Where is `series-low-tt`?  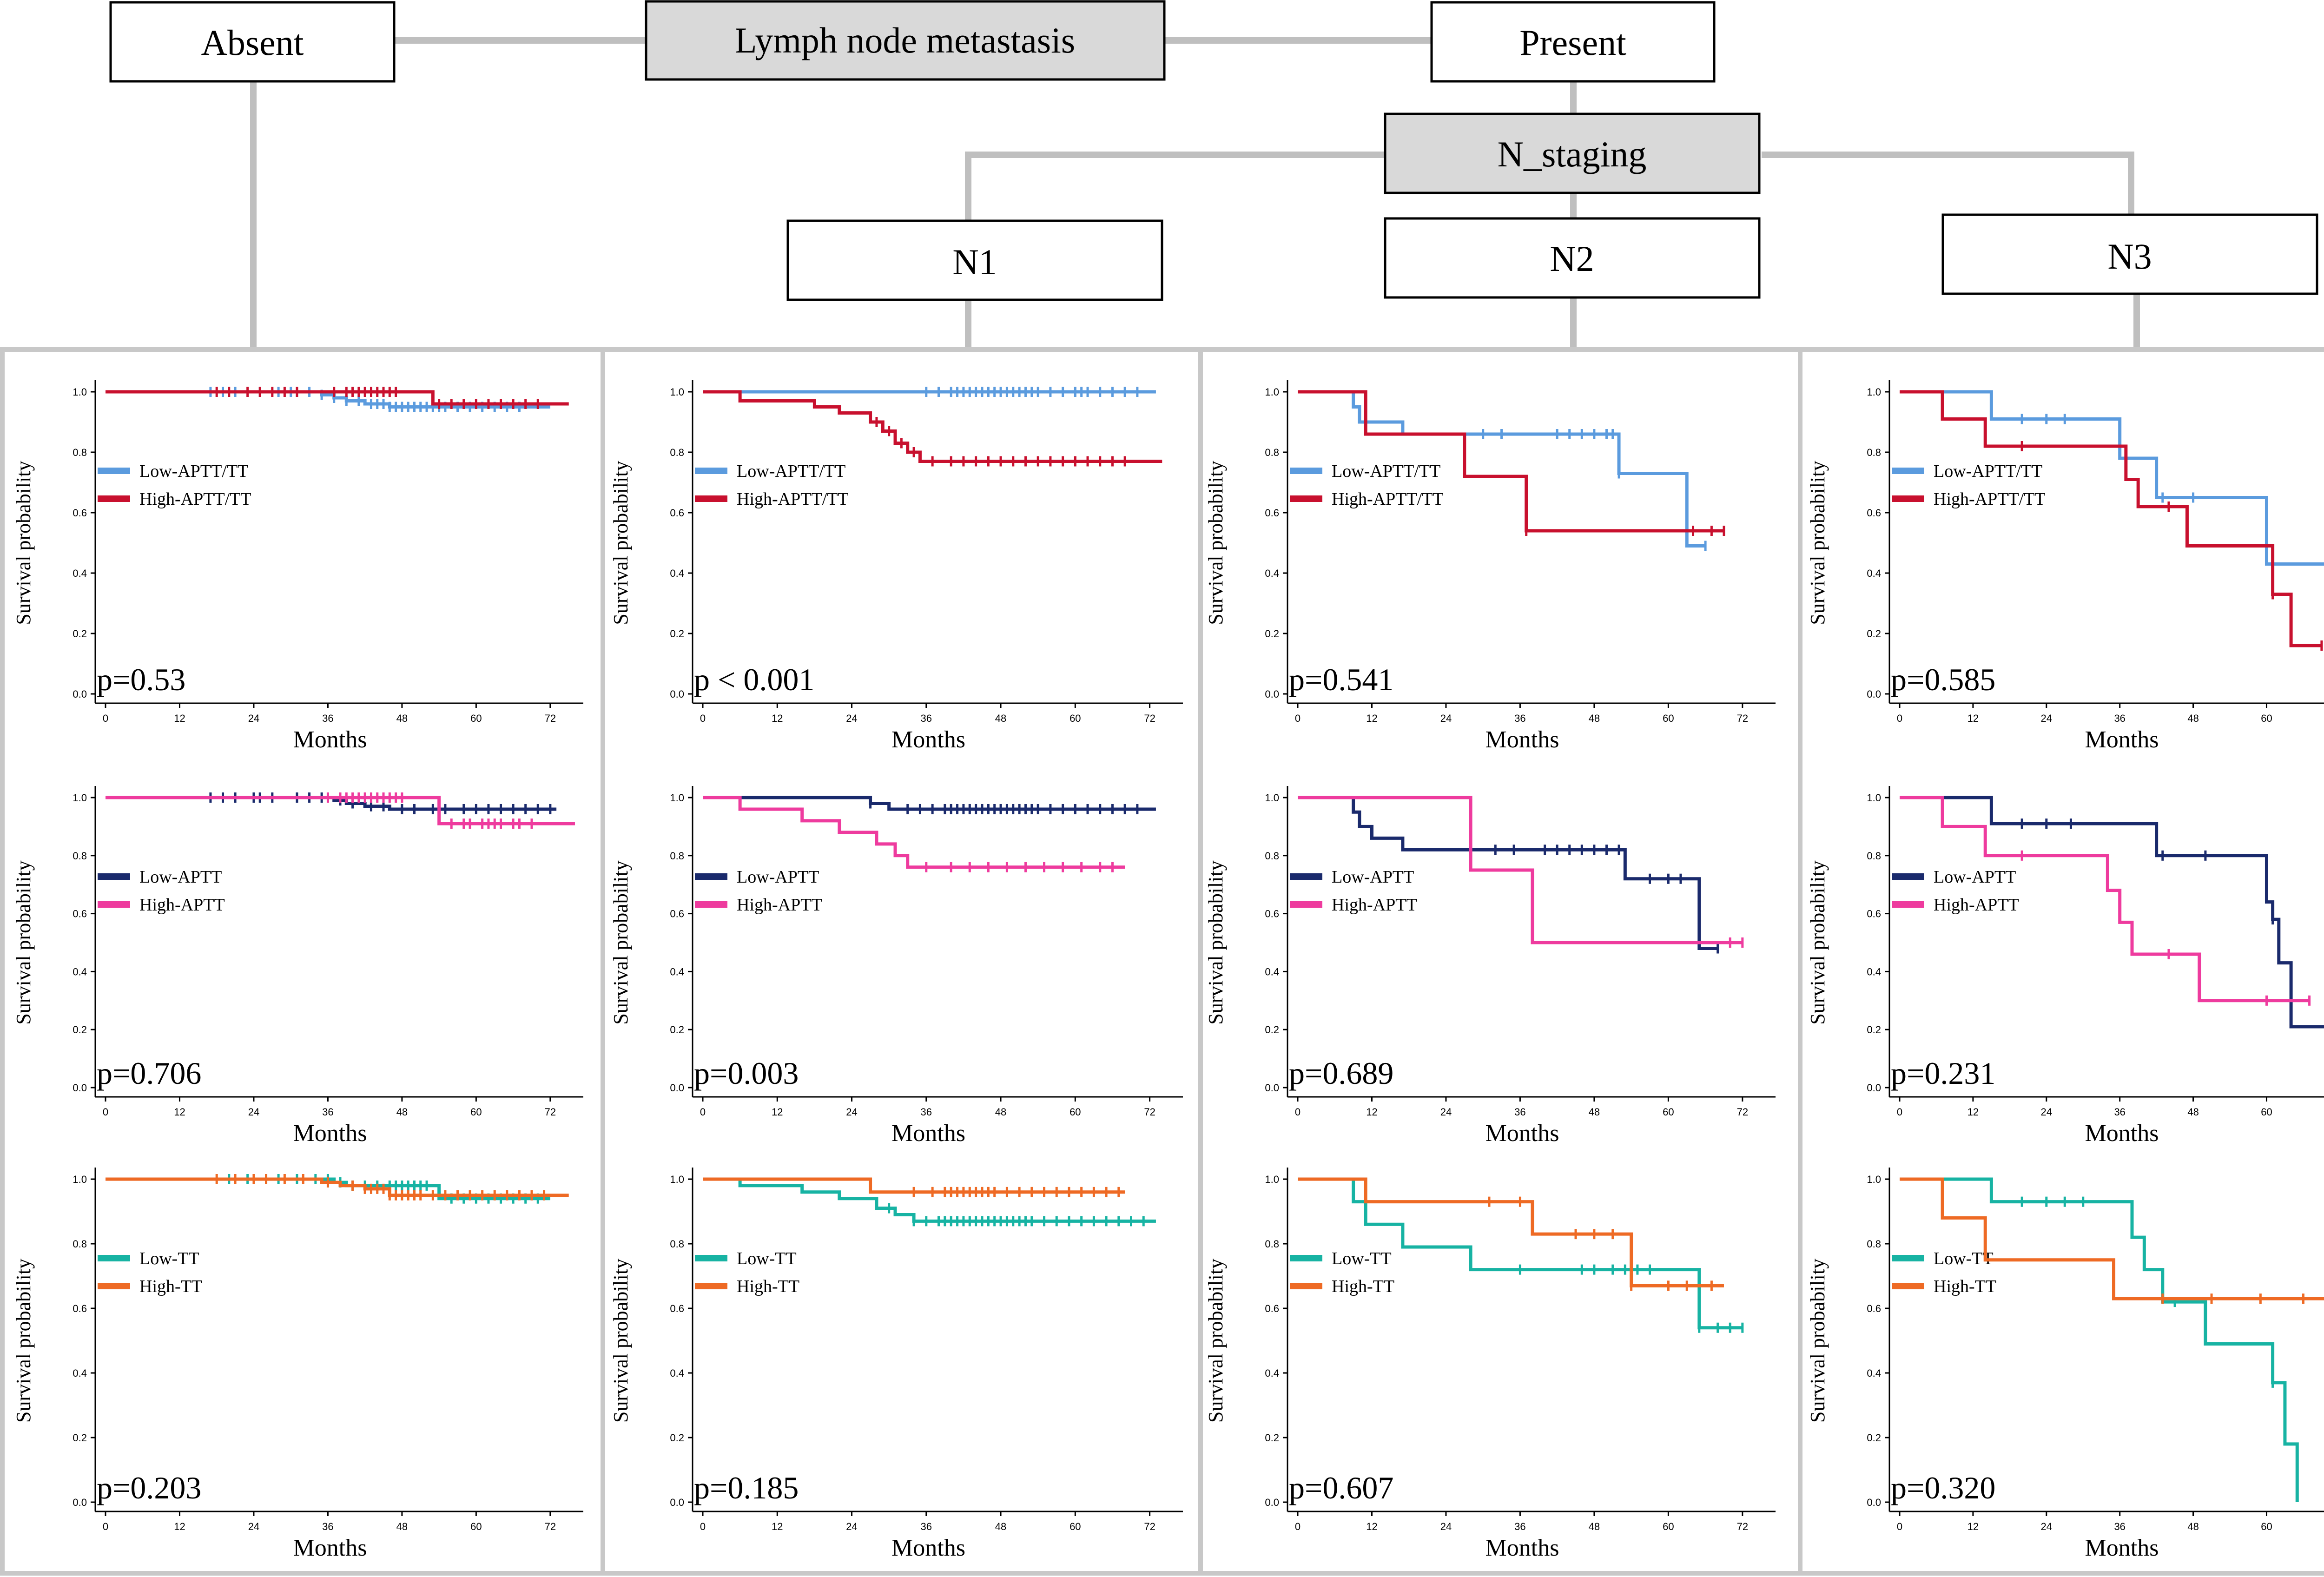 series-low-tt is located at coordinates (929, 1202).